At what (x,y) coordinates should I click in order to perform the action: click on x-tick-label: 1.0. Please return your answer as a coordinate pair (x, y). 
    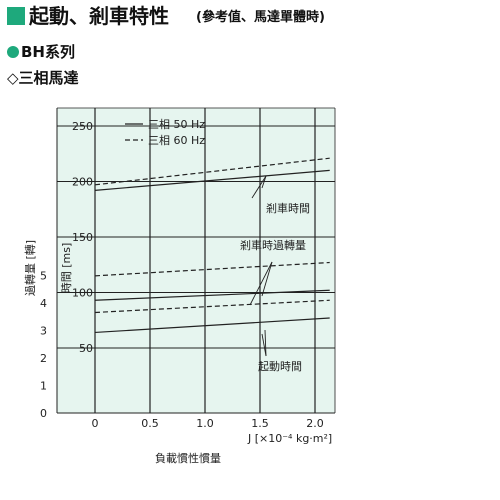
    Looking at the image, I should click on (205, 423).